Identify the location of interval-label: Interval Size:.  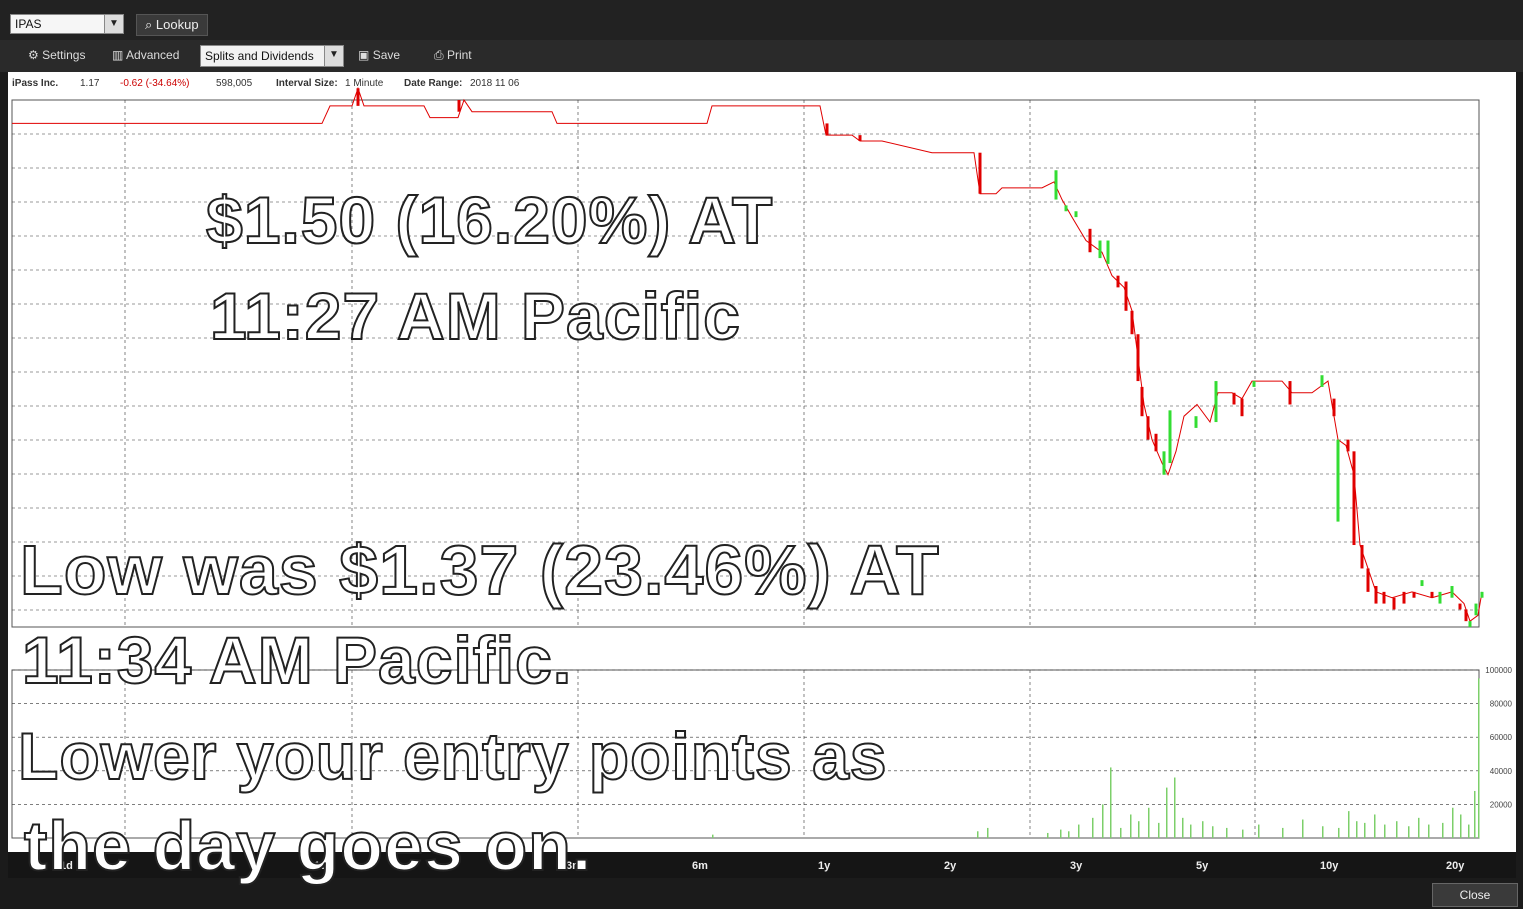
(307, 83).